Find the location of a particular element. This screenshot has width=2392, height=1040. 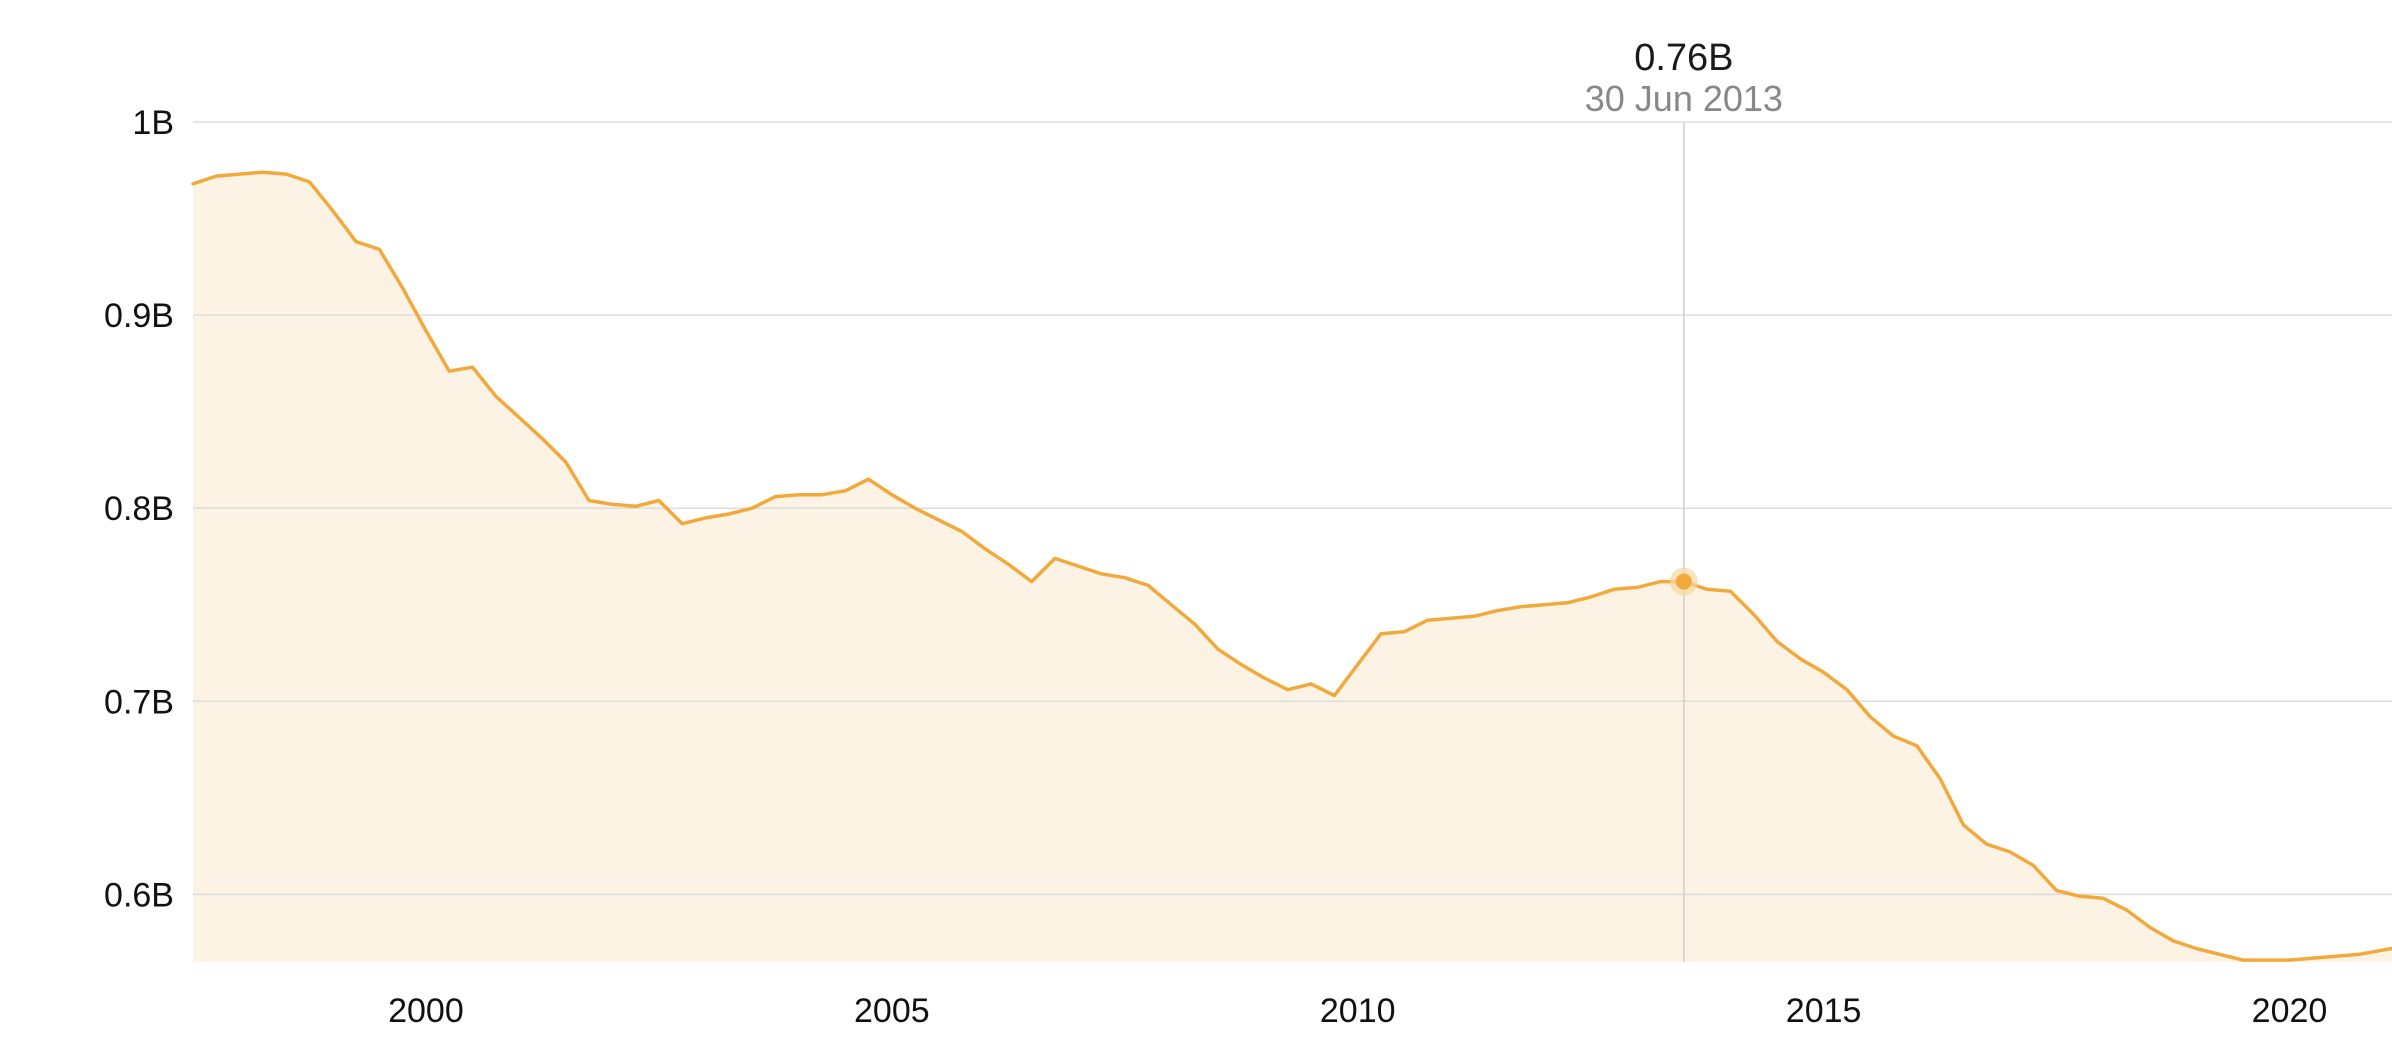

x-tick-label: 2020 is located at coordinates (2290, 1011).